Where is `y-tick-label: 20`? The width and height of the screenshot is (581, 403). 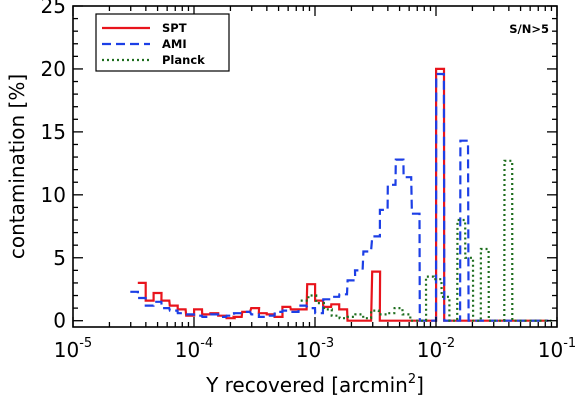
y-tick-label: 20 is located at coordinates (53, 69).